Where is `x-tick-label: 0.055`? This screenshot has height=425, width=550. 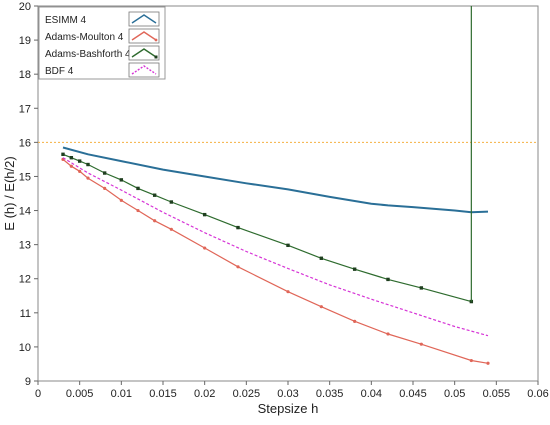 x-tick-label: 0.055 is located at coordinates (497, 394).